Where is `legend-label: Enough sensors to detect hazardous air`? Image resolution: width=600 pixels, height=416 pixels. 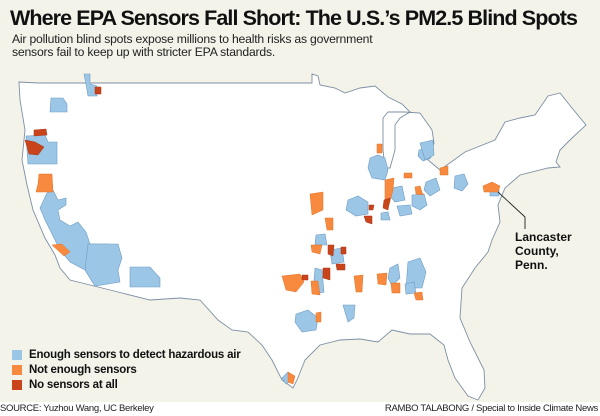 legend-label: Enough sensors to detect hazardous air is located at coordinates (135, 355).